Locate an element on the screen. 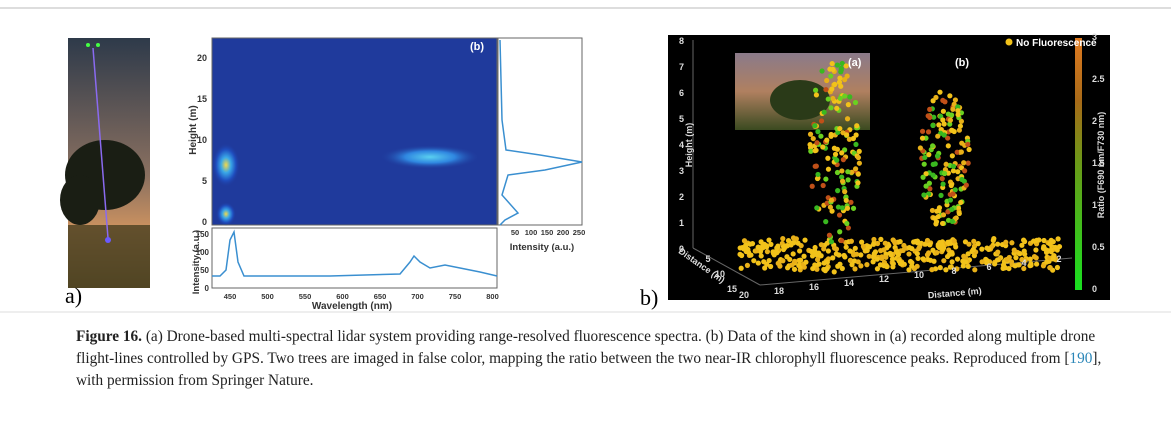  reference-link: 190 is located at coordinates (1081, 358).